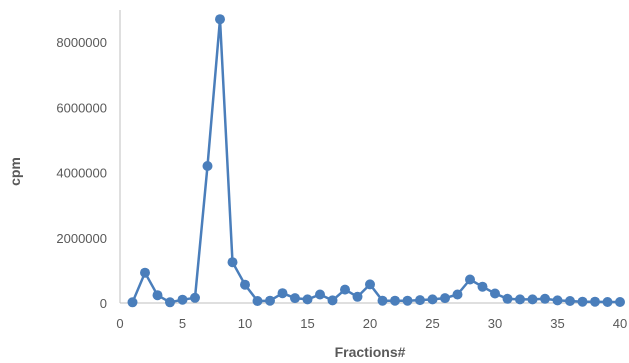  Describe the element at coordinates (81, 107) in the screenshot. I see `y-tick-label: 6000000` at that location.